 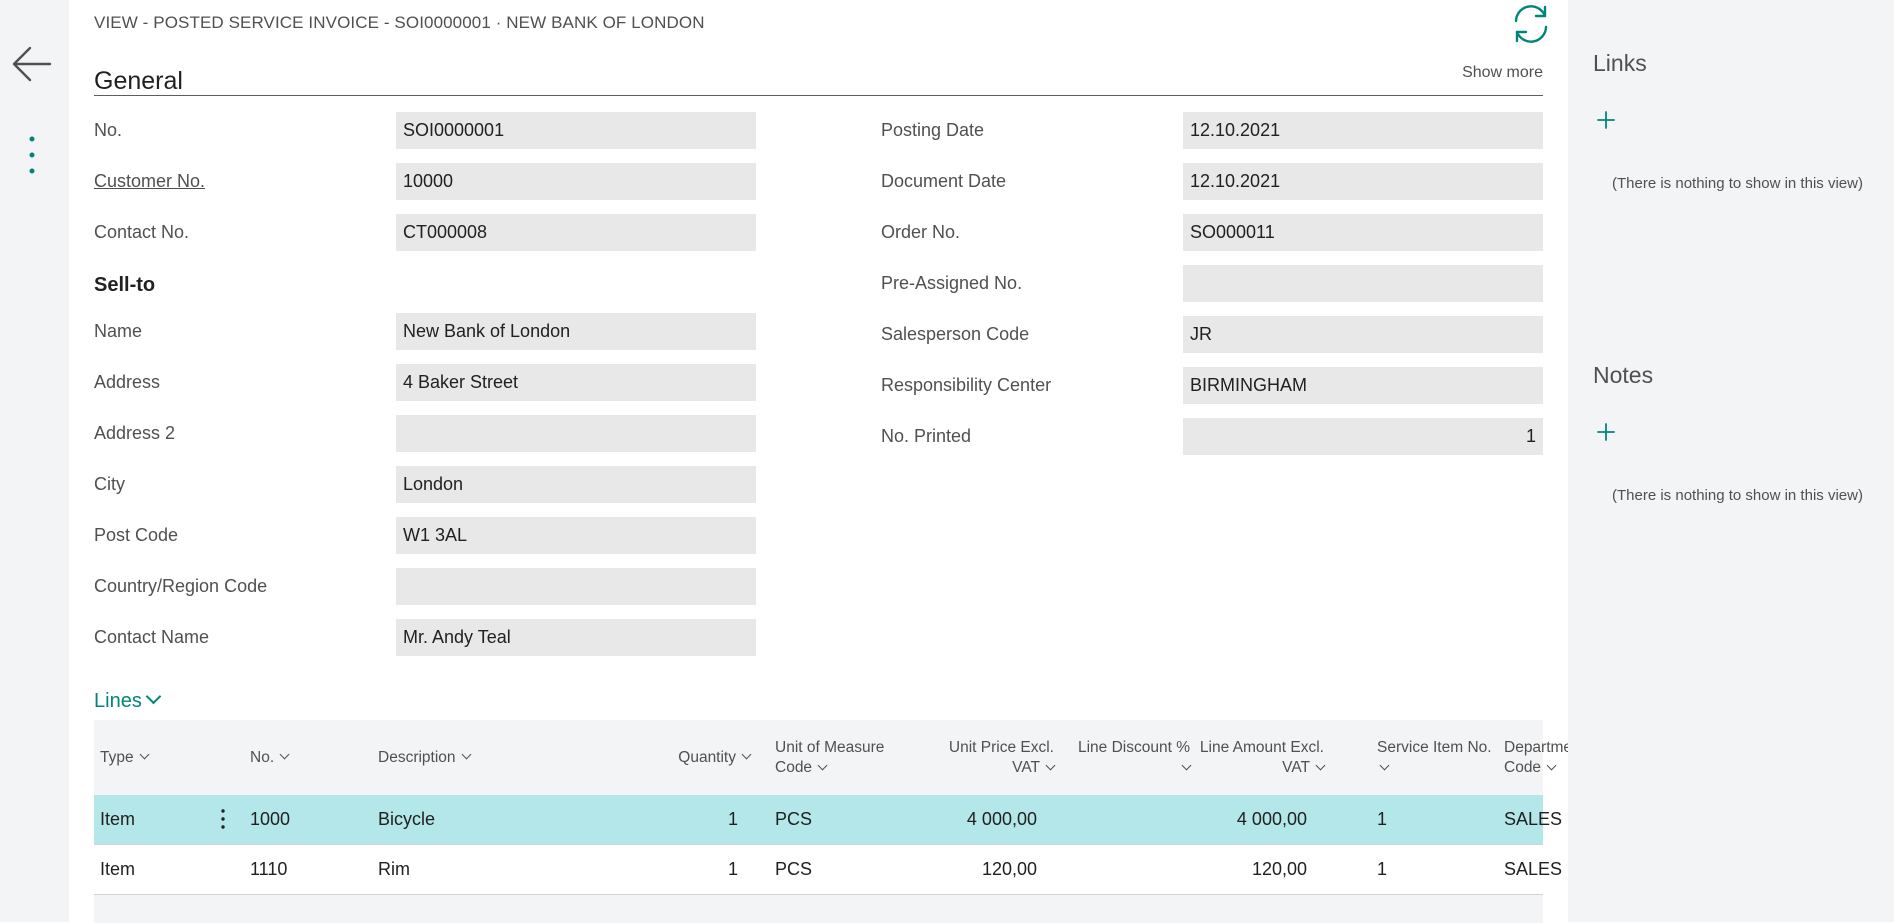 I want to click on arrow-left-icon, so click(x=32, y=64).